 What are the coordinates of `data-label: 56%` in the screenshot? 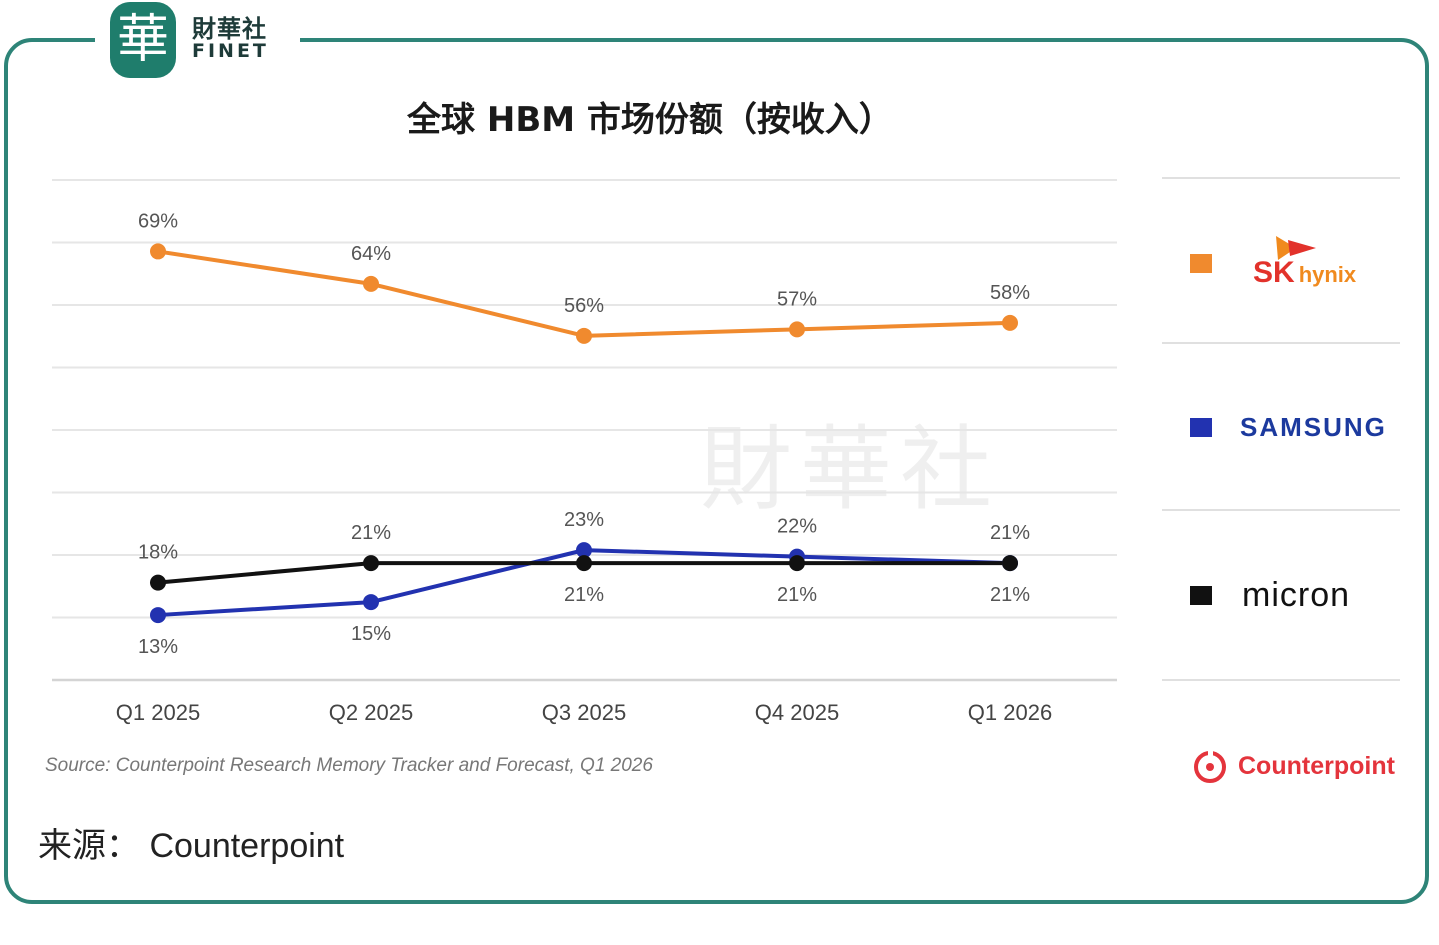 It's located at (584, 306).